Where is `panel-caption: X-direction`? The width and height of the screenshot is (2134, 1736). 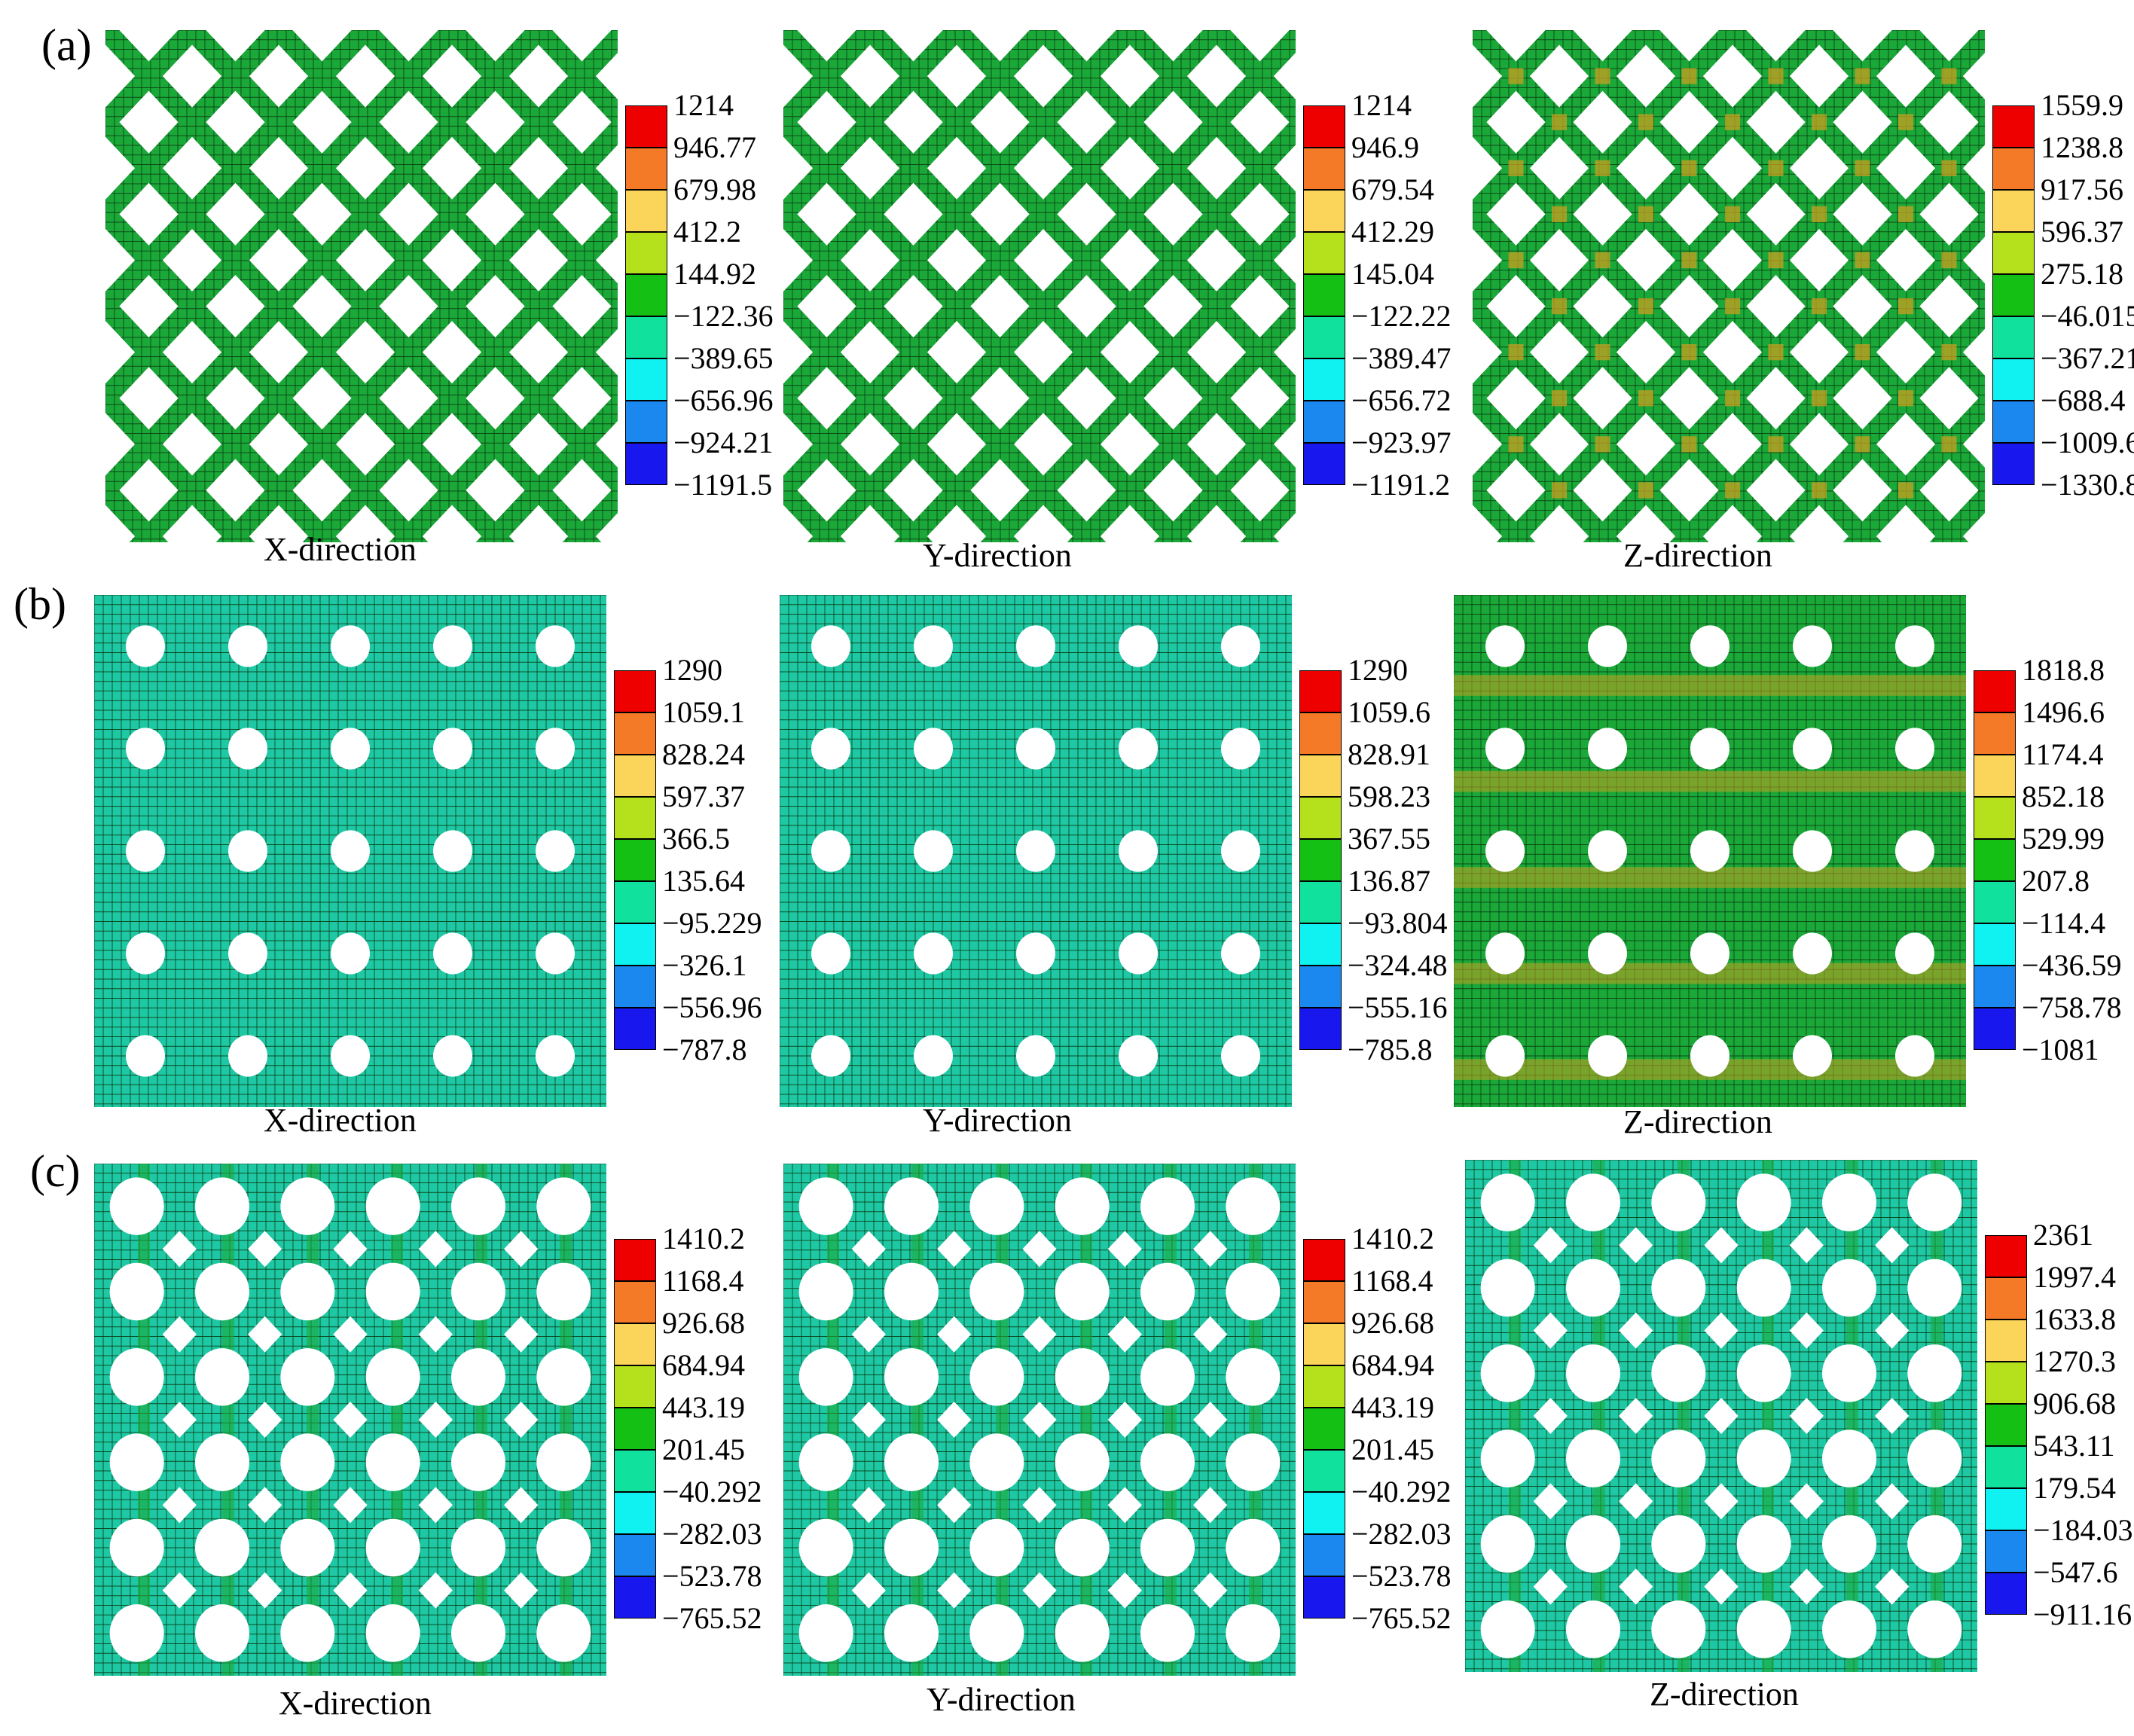
panel-caption: X-direction is located at coordinates (340, 1120).